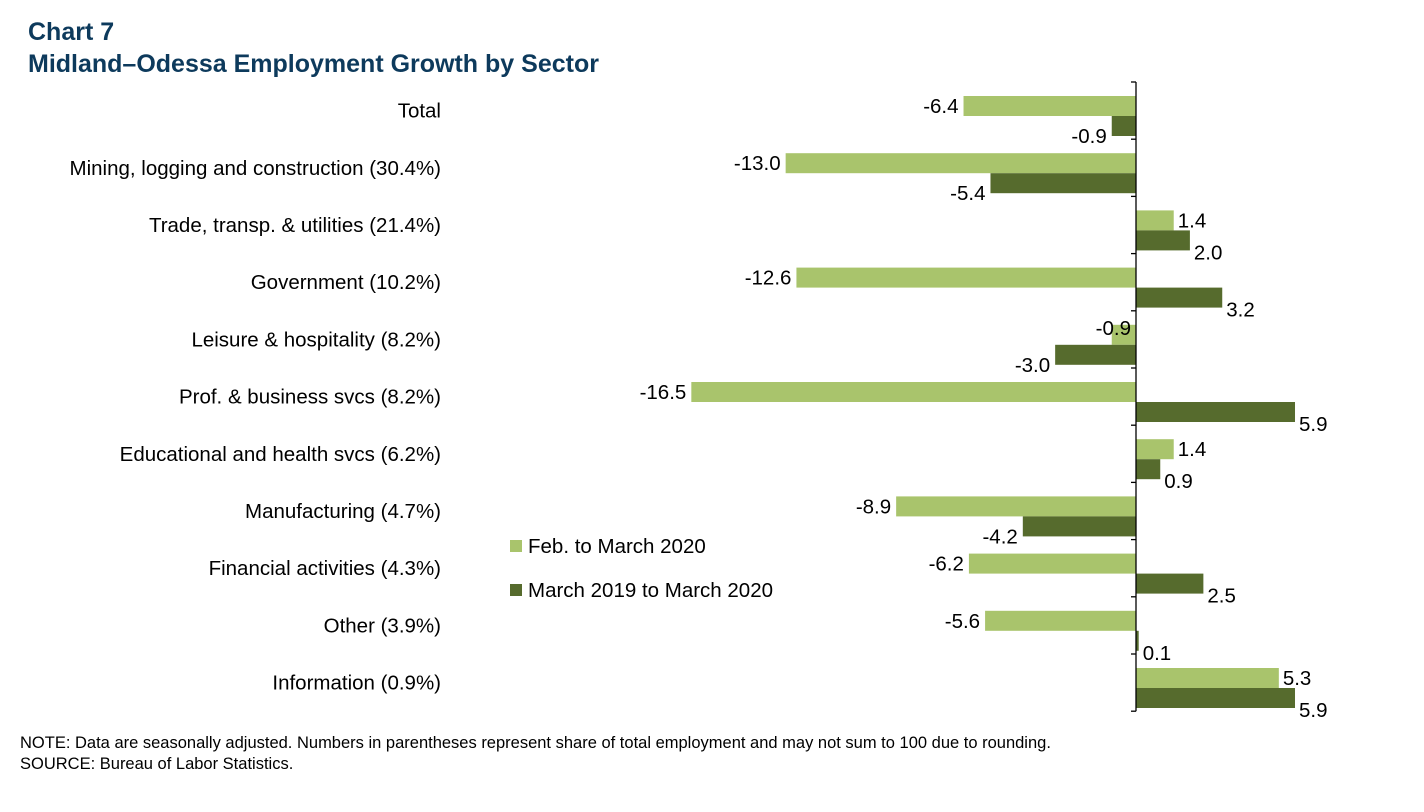 The image size is (1424, 812). I want to click on data-label: -3.0, so click(1032, 365).